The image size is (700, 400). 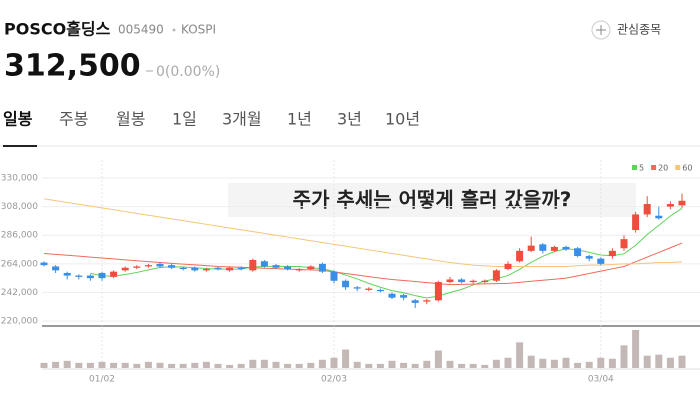 I want to click on stock-code: 005490, so click(x=141, y=30).